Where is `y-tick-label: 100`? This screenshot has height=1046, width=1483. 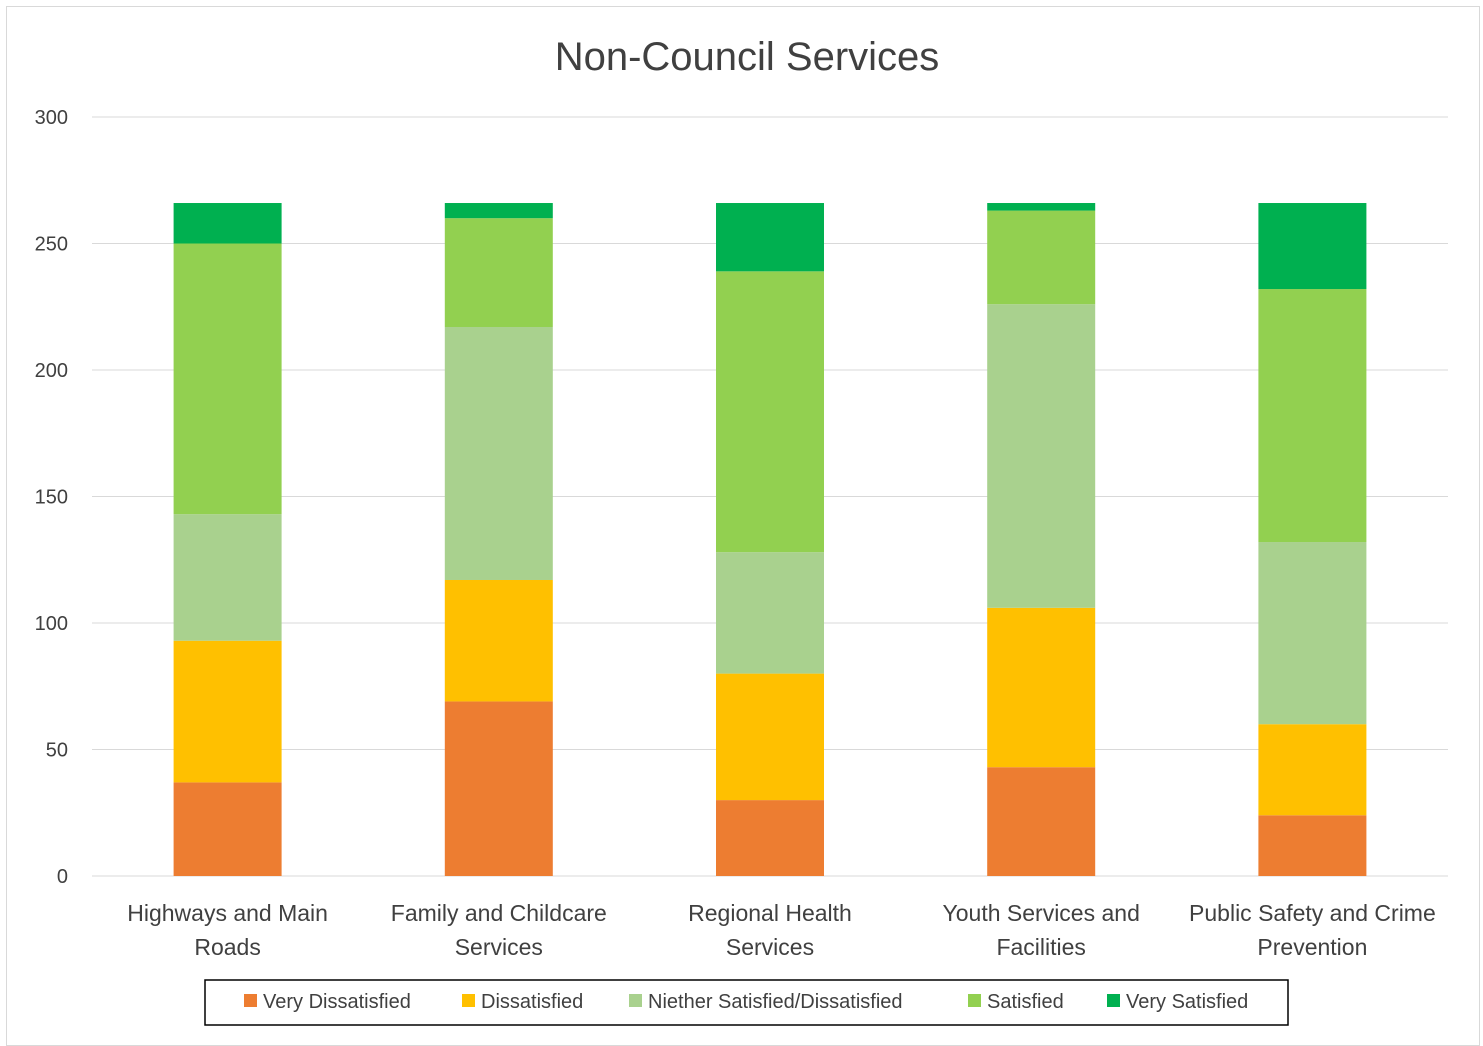 y-tick-label: 100 is located at coordinates (51, 624).